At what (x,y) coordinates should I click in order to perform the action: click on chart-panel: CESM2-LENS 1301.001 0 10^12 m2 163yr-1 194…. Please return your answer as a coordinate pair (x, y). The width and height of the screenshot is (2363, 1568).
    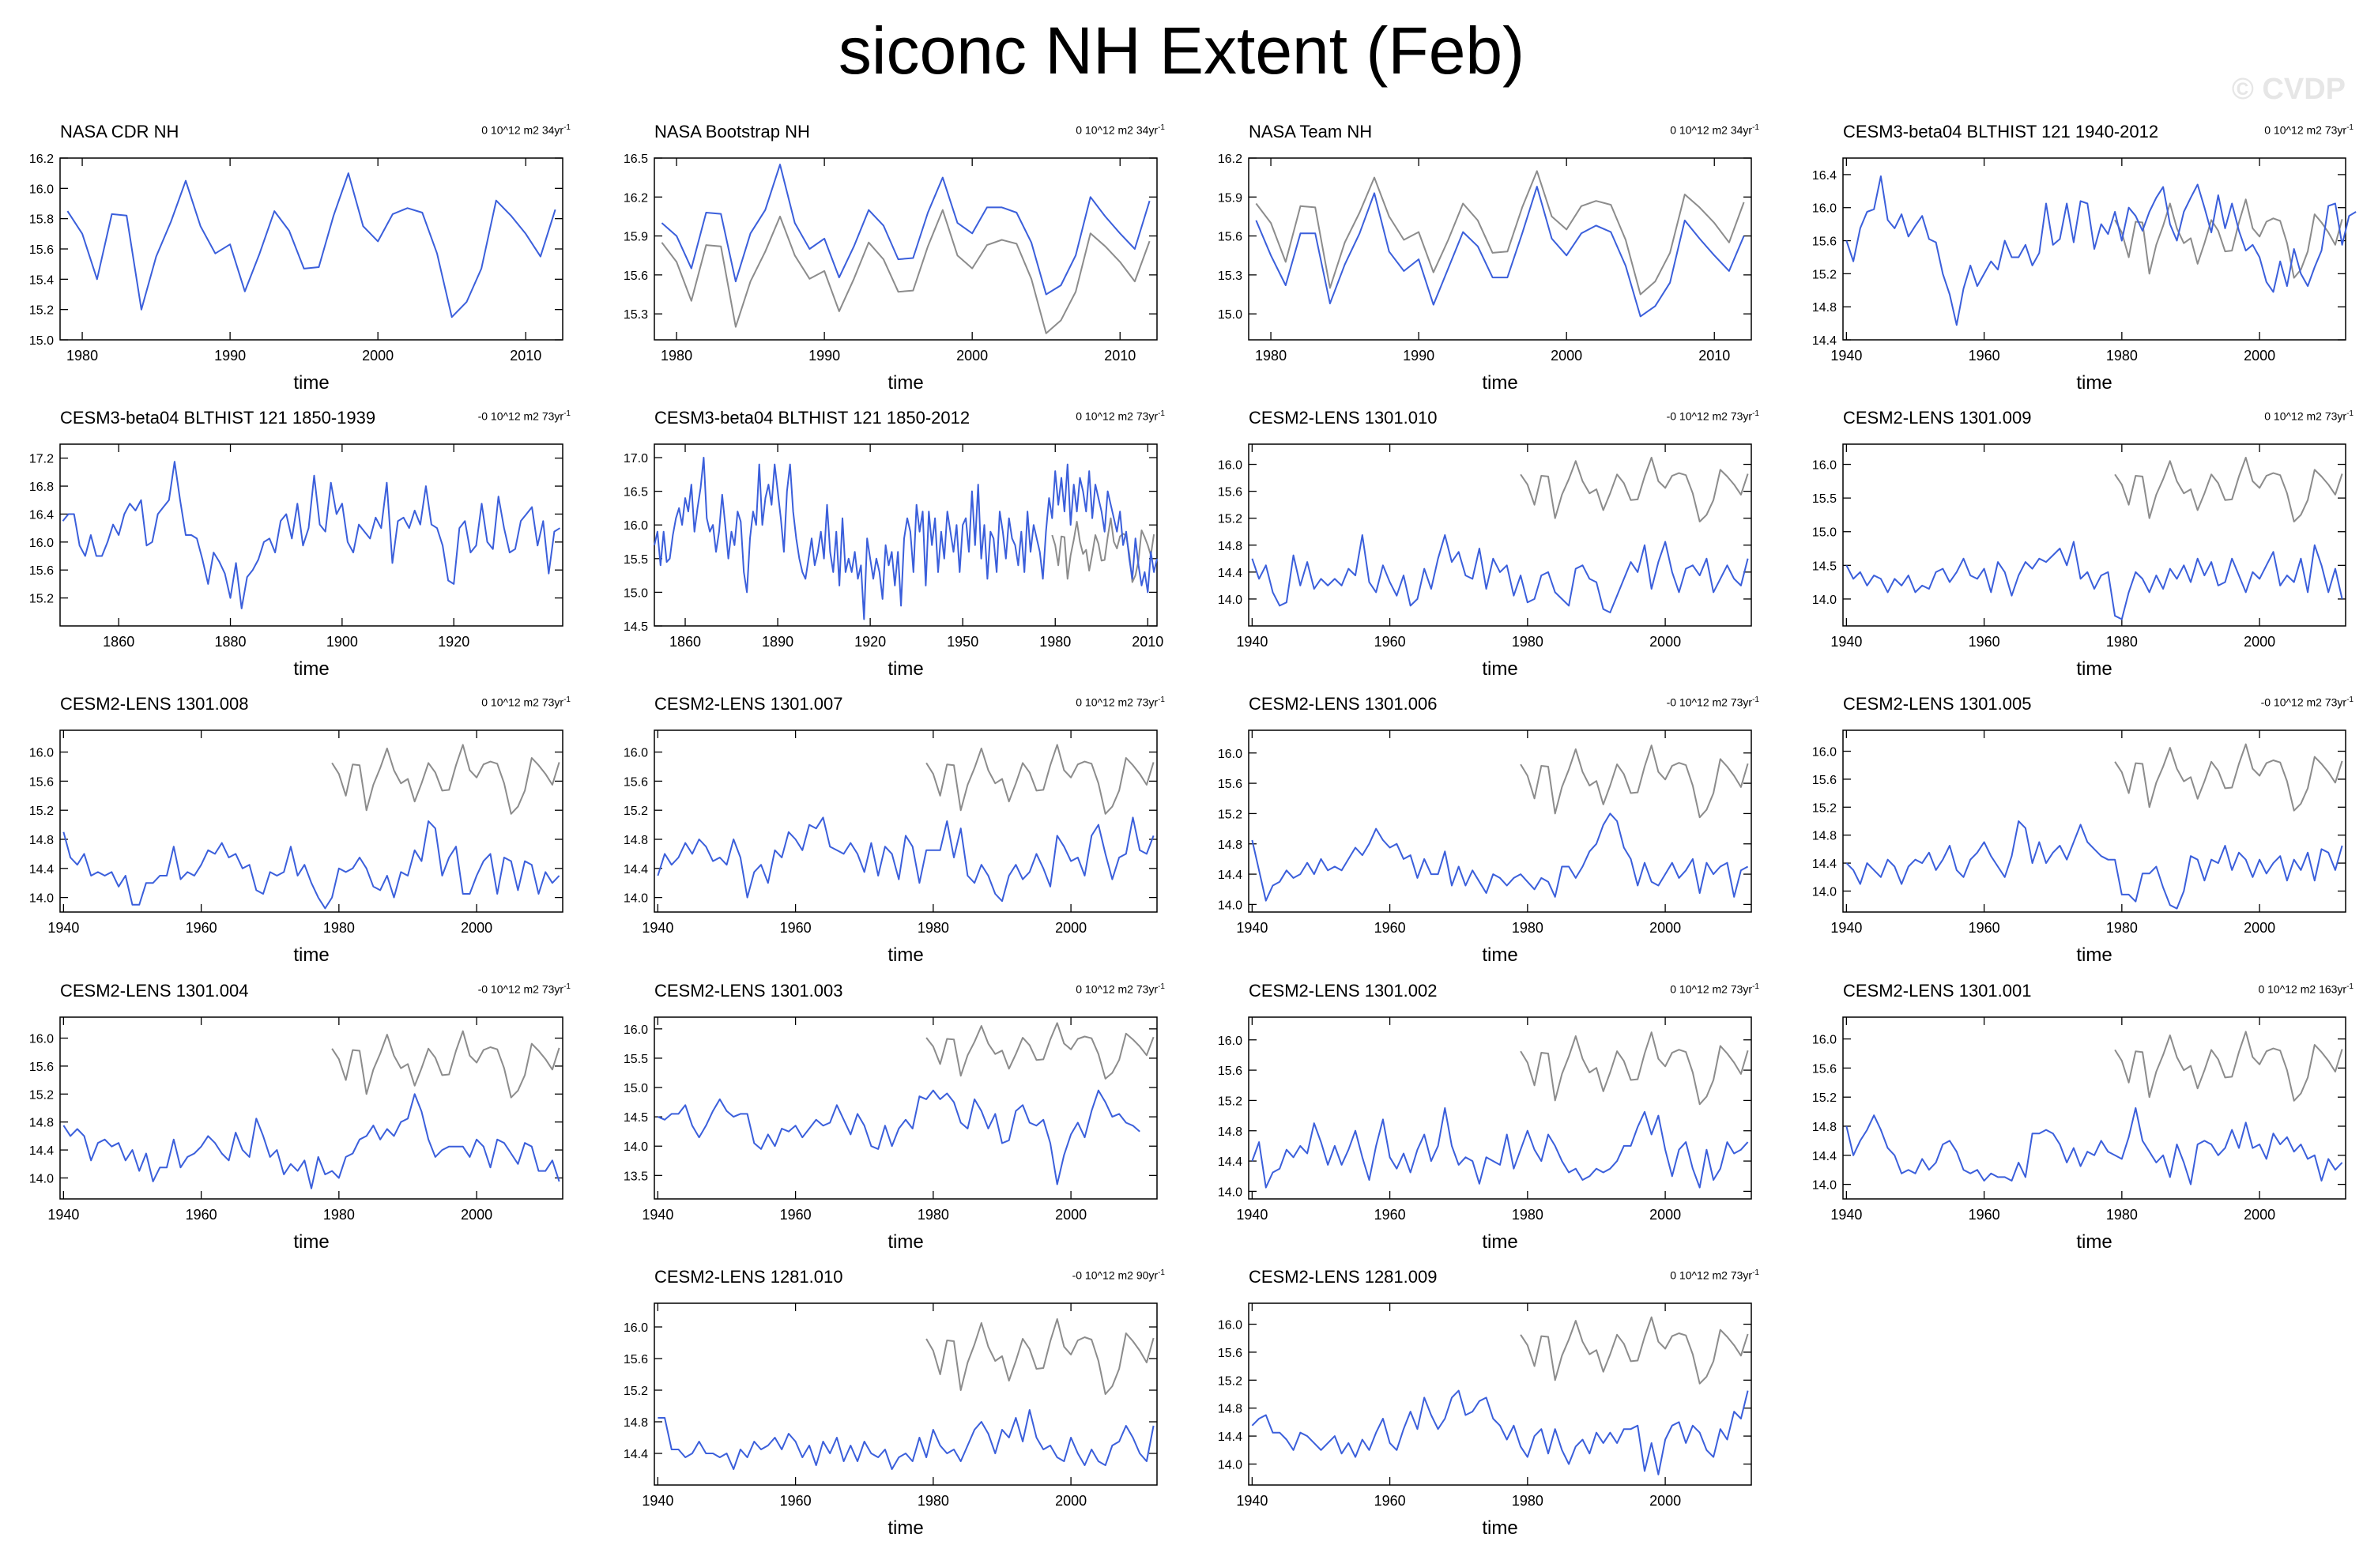
    Looking at the image, I should click on (2077, 1124).